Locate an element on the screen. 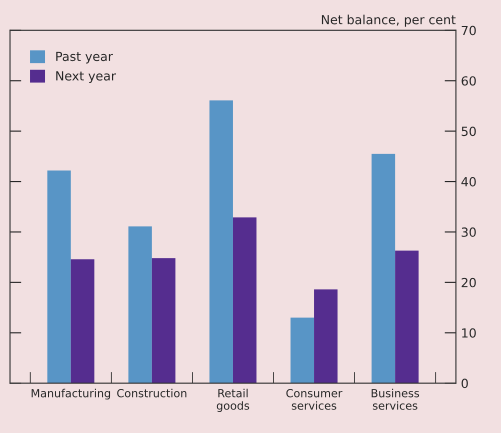  x-tick-label: Retail goods is located at coordinates (233, 400).